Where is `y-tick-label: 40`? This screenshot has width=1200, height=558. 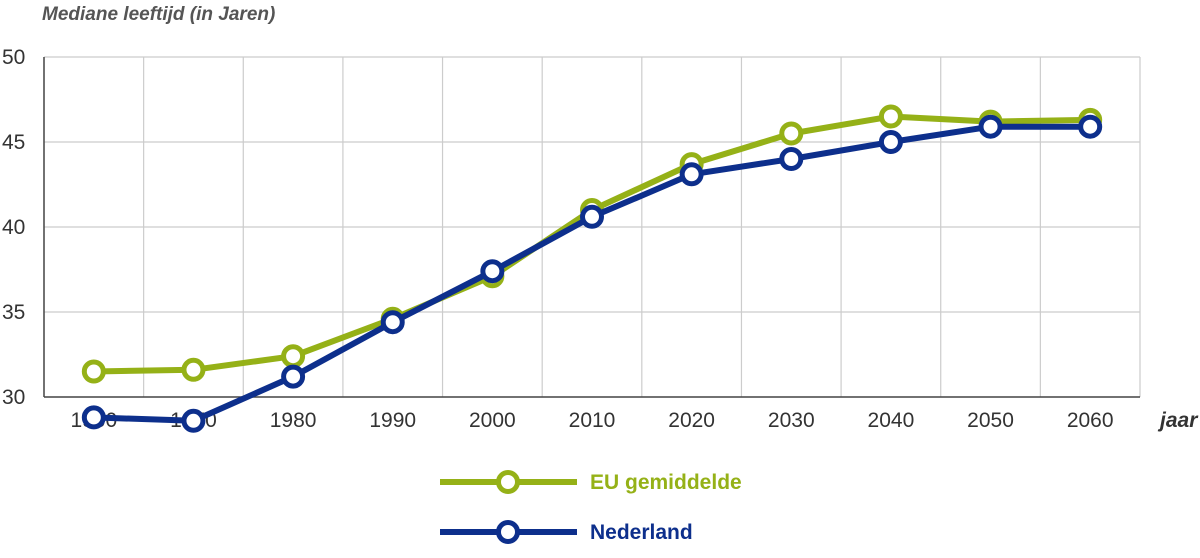 y-tick-label: 40 is located at coordinates (13, 227).